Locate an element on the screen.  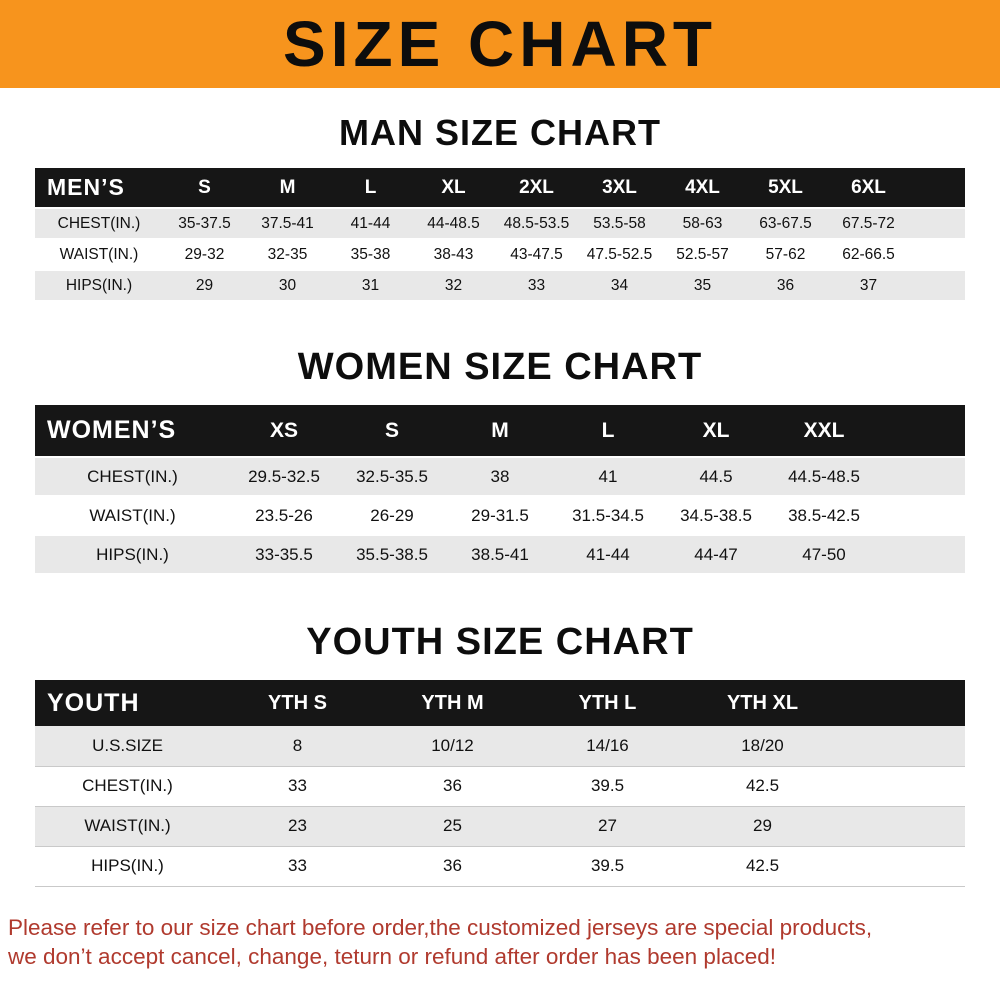
size-value-cell: 10/12 is located at coordinates (452, 745).